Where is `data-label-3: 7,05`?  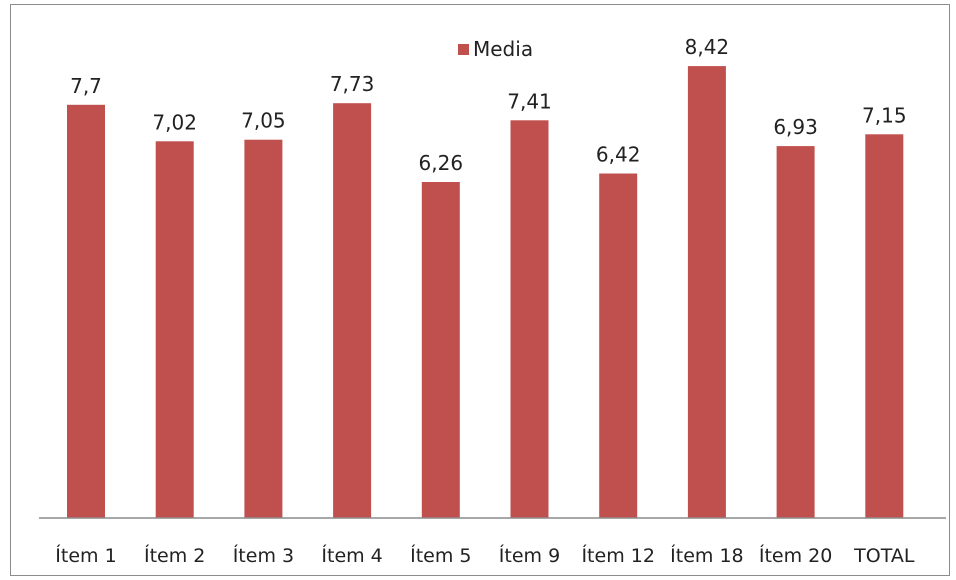
data-label-3: 7,05 is located at coordinates (263, 121).